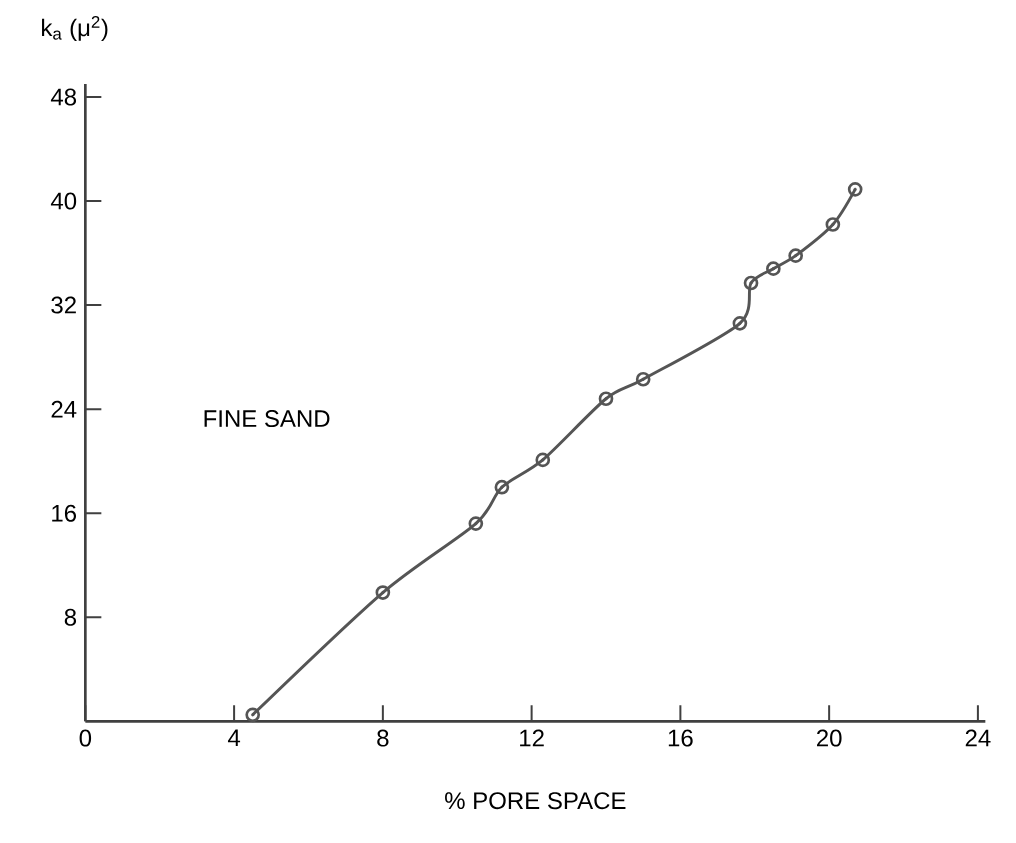 The width and height of the screenshot is (1016, 843). Describe the element at coordinates (383, 738) in the screenshot. I see `x-tick-label: 8` at that location.